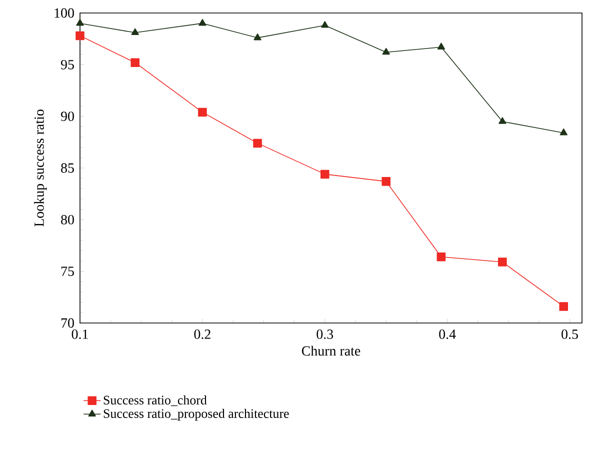 The image size is (596, 458). Describe the element at coordinates (67, 271) in the screenshot. I see `y-tick-label: 75` at that location.